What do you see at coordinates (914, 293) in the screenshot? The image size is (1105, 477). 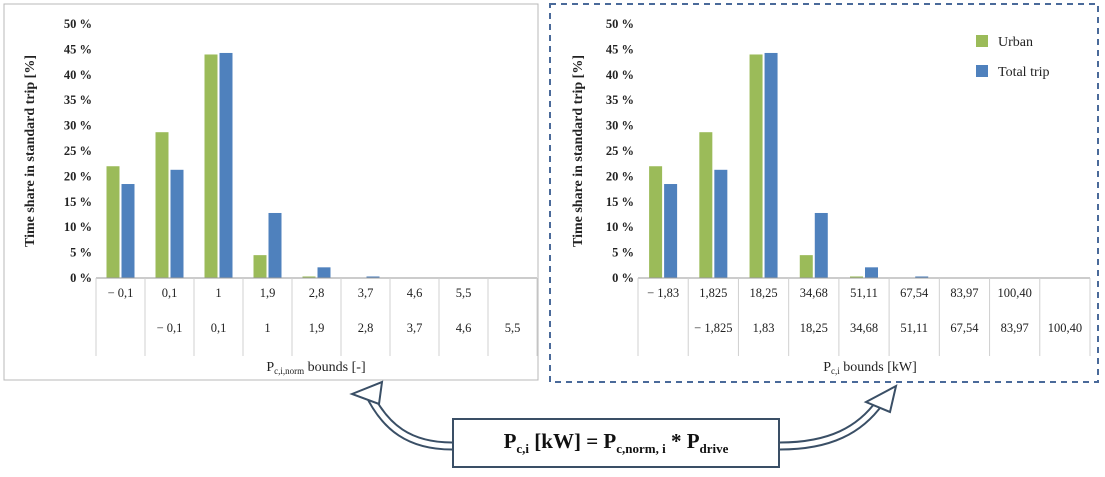 I see `upper-bound-label: 67,54` at bounding box center [914, 293].